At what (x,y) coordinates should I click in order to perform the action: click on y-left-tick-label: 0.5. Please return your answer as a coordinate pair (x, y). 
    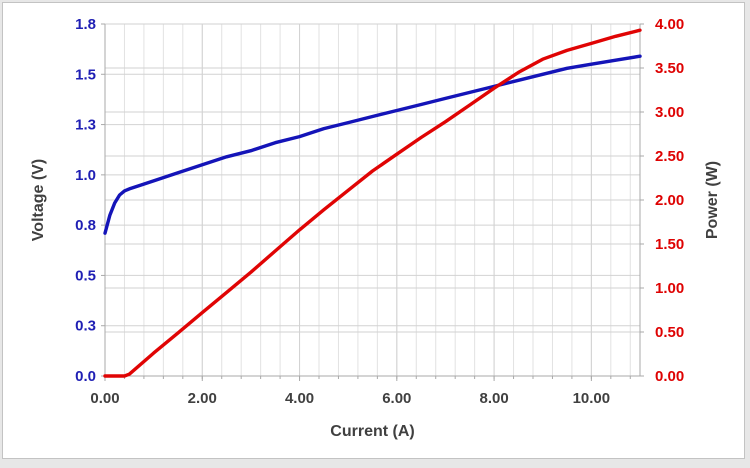
    Looking at the image, I should click on (85, 275).